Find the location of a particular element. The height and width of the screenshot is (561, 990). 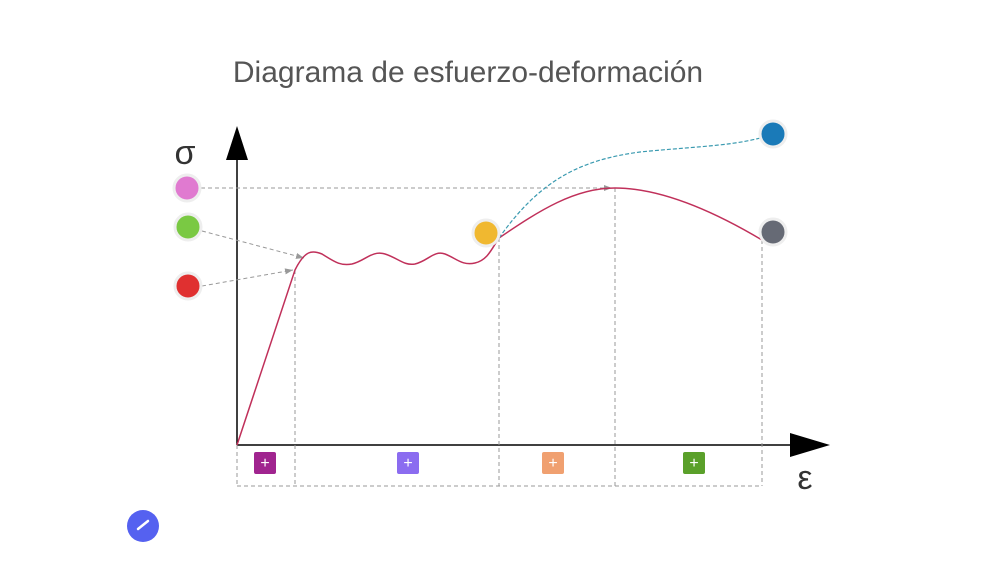

title: Diagrama de esfuerzo-deformación is located at coordinates (468, 72).